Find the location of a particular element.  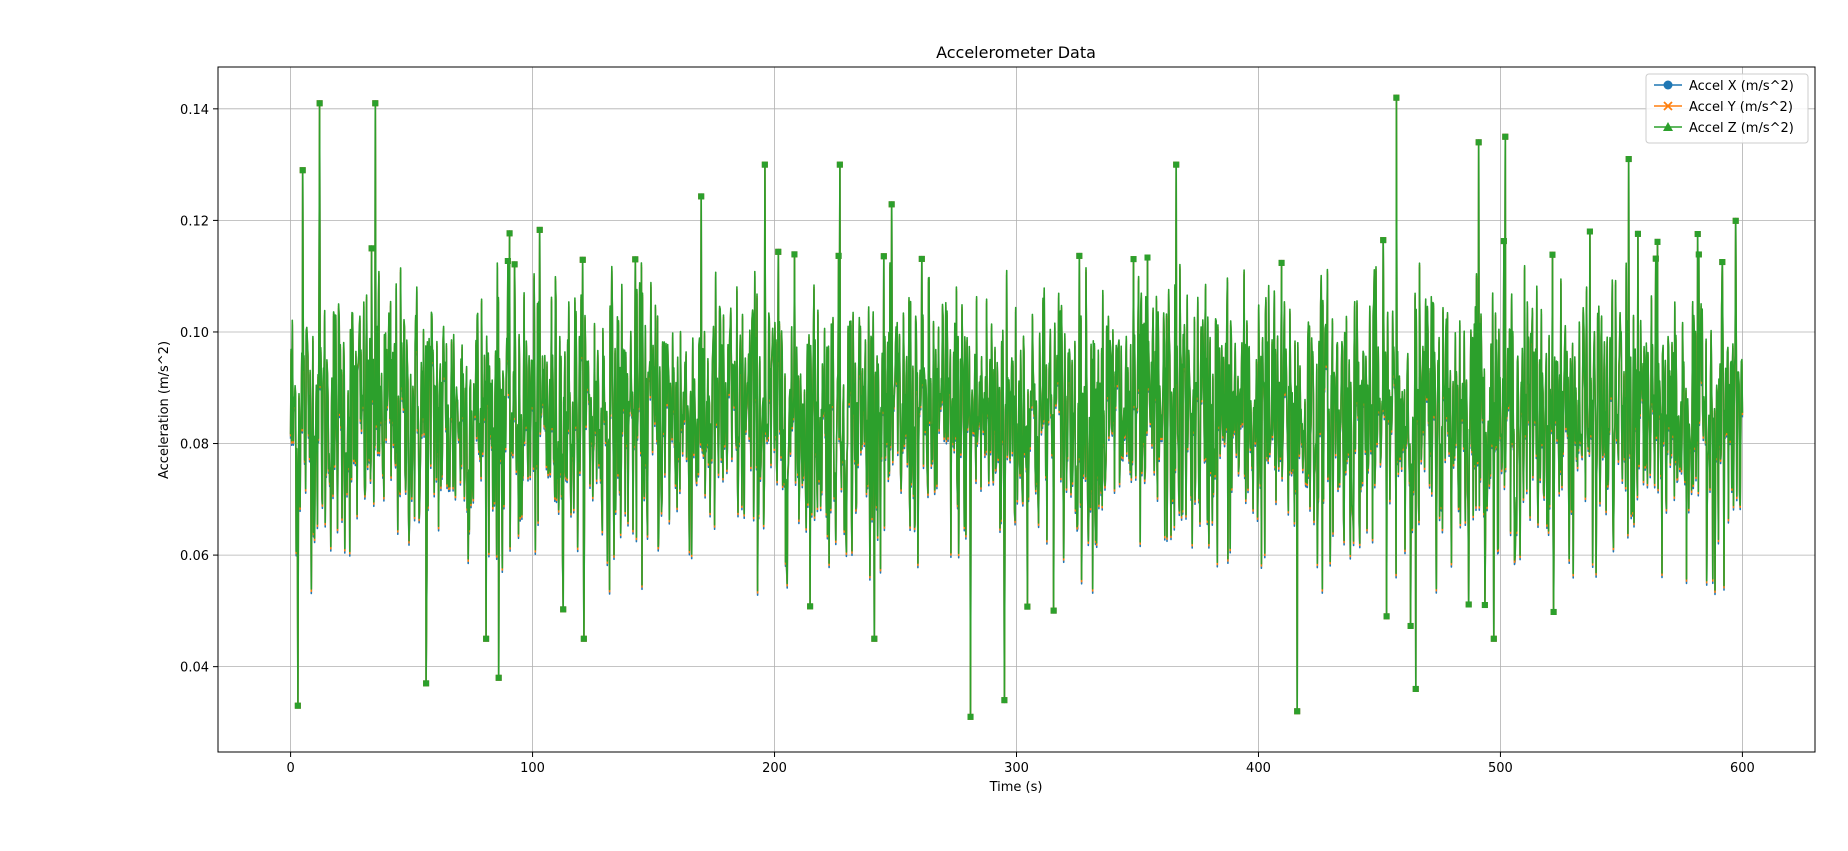

x-tick-label: 100 is located at coordinates (532, 768).